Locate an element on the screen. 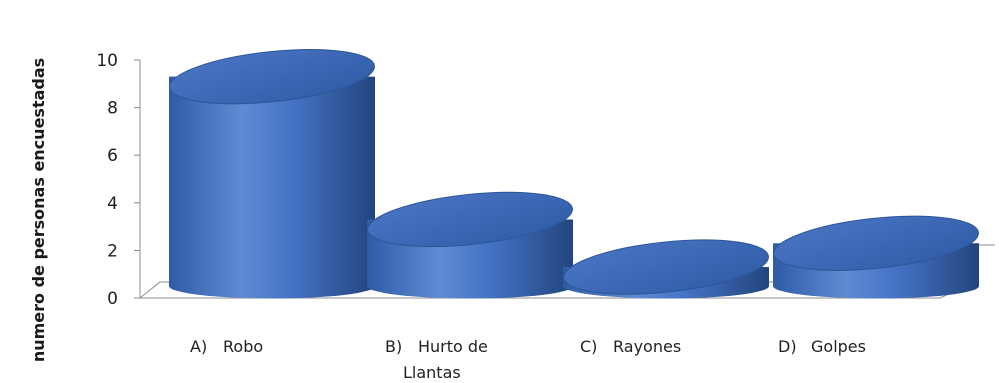 The image size is (999, 383). y-tick-label: 0 is located at coordinates (112, 299).